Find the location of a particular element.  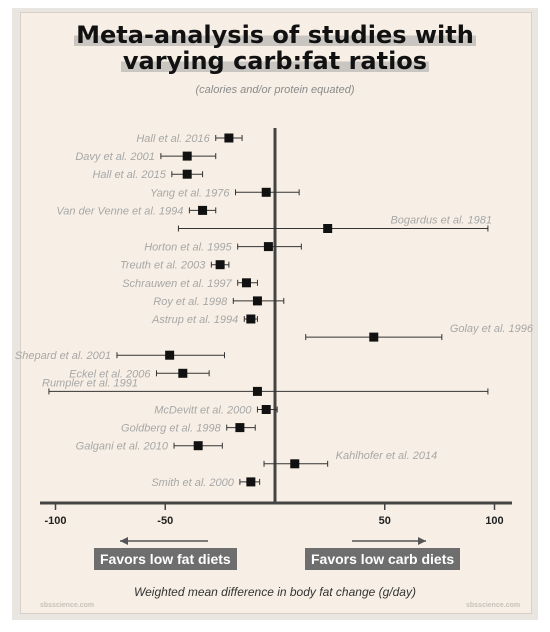

study-label: Van der Venne et al. 1994 is located at coordinates (119, 211).